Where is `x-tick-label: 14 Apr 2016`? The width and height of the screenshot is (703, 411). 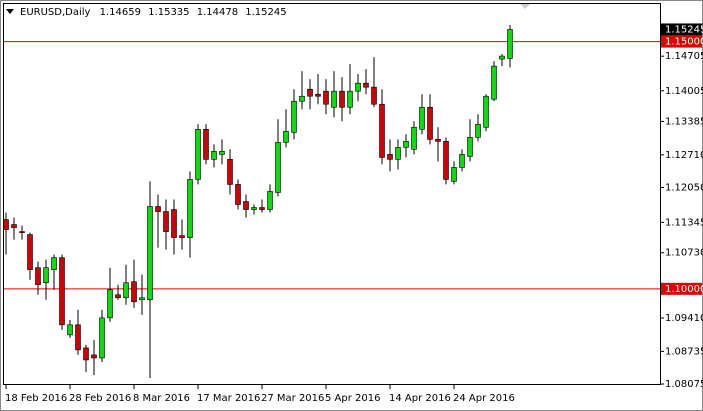 x-tick-label: 14 Apr 2016 is located at coordinates (420, 398).